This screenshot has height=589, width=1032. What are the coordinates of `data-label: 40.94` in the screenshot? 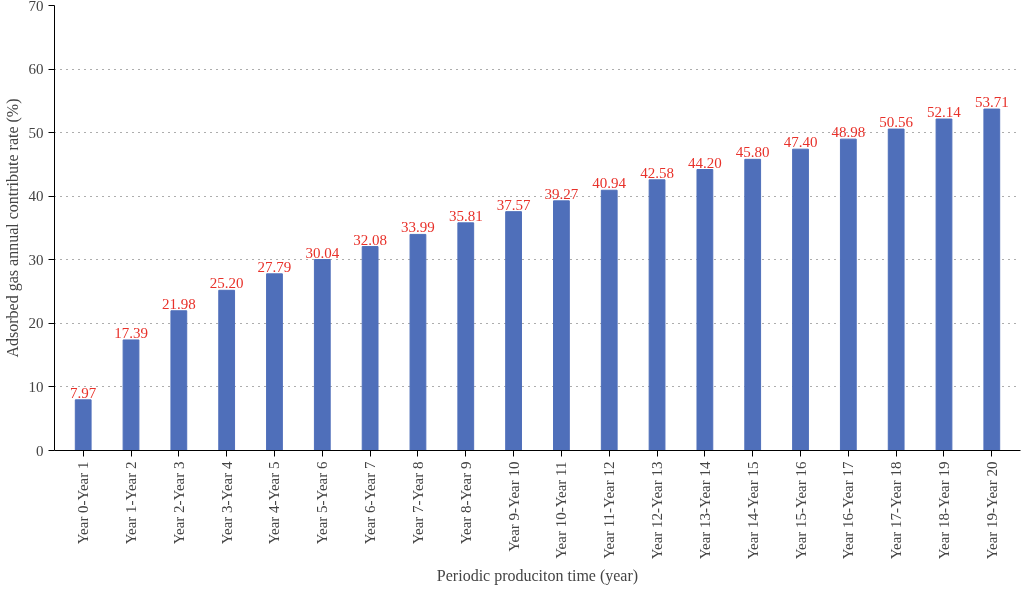 It's located at (609, 183).